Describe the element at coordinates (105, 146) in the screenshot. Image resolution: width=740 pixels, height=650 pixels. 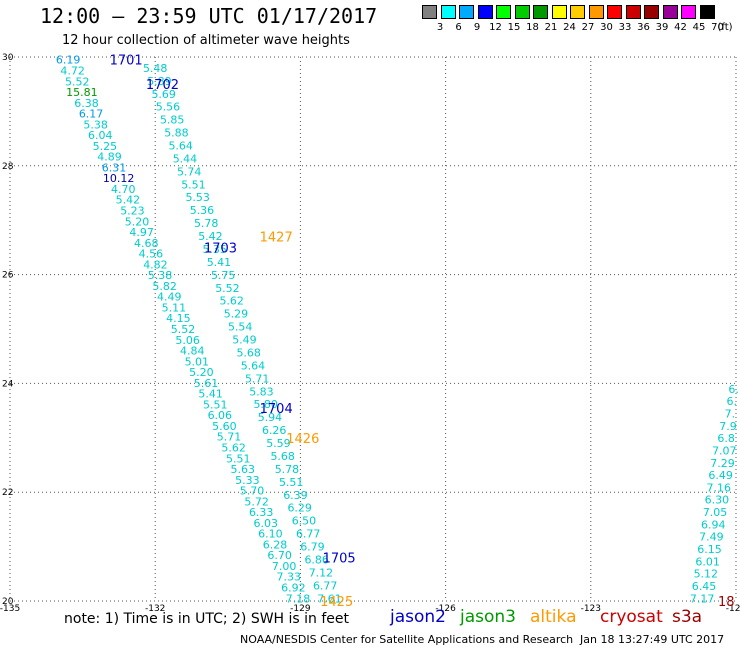
I see `wave-height-value: 5.25` at that location.